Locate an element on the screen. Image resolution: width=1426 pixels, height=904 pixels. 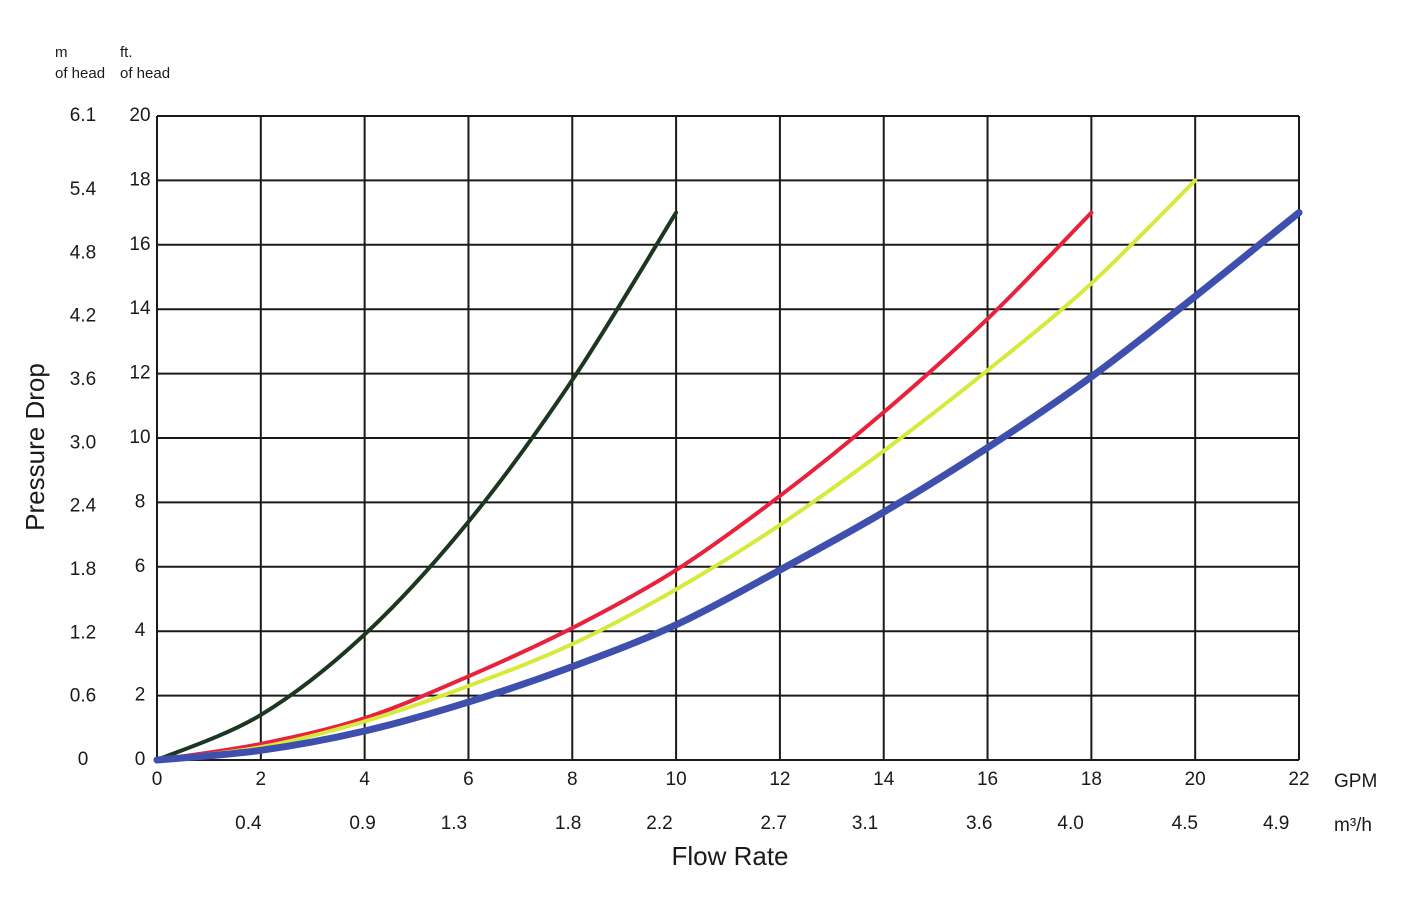
y-tick-label: 16 is located at coordinates (139, 244).